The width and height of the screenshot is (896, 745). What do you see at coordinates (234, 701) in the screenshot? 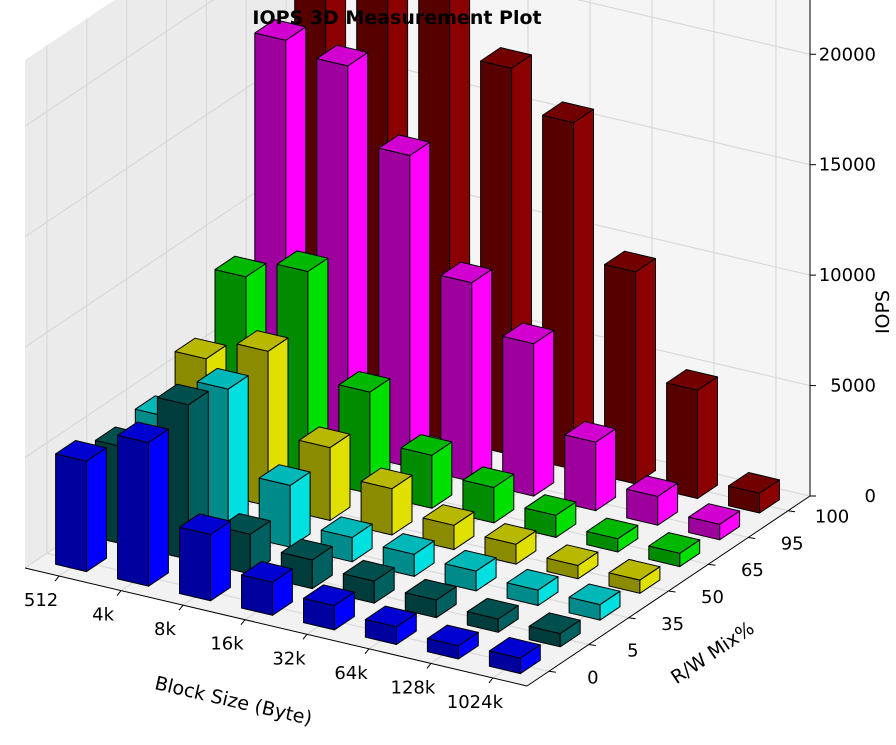
I see `x-axis-label: Block Size (Byte)` at bounding box center [234, 701].